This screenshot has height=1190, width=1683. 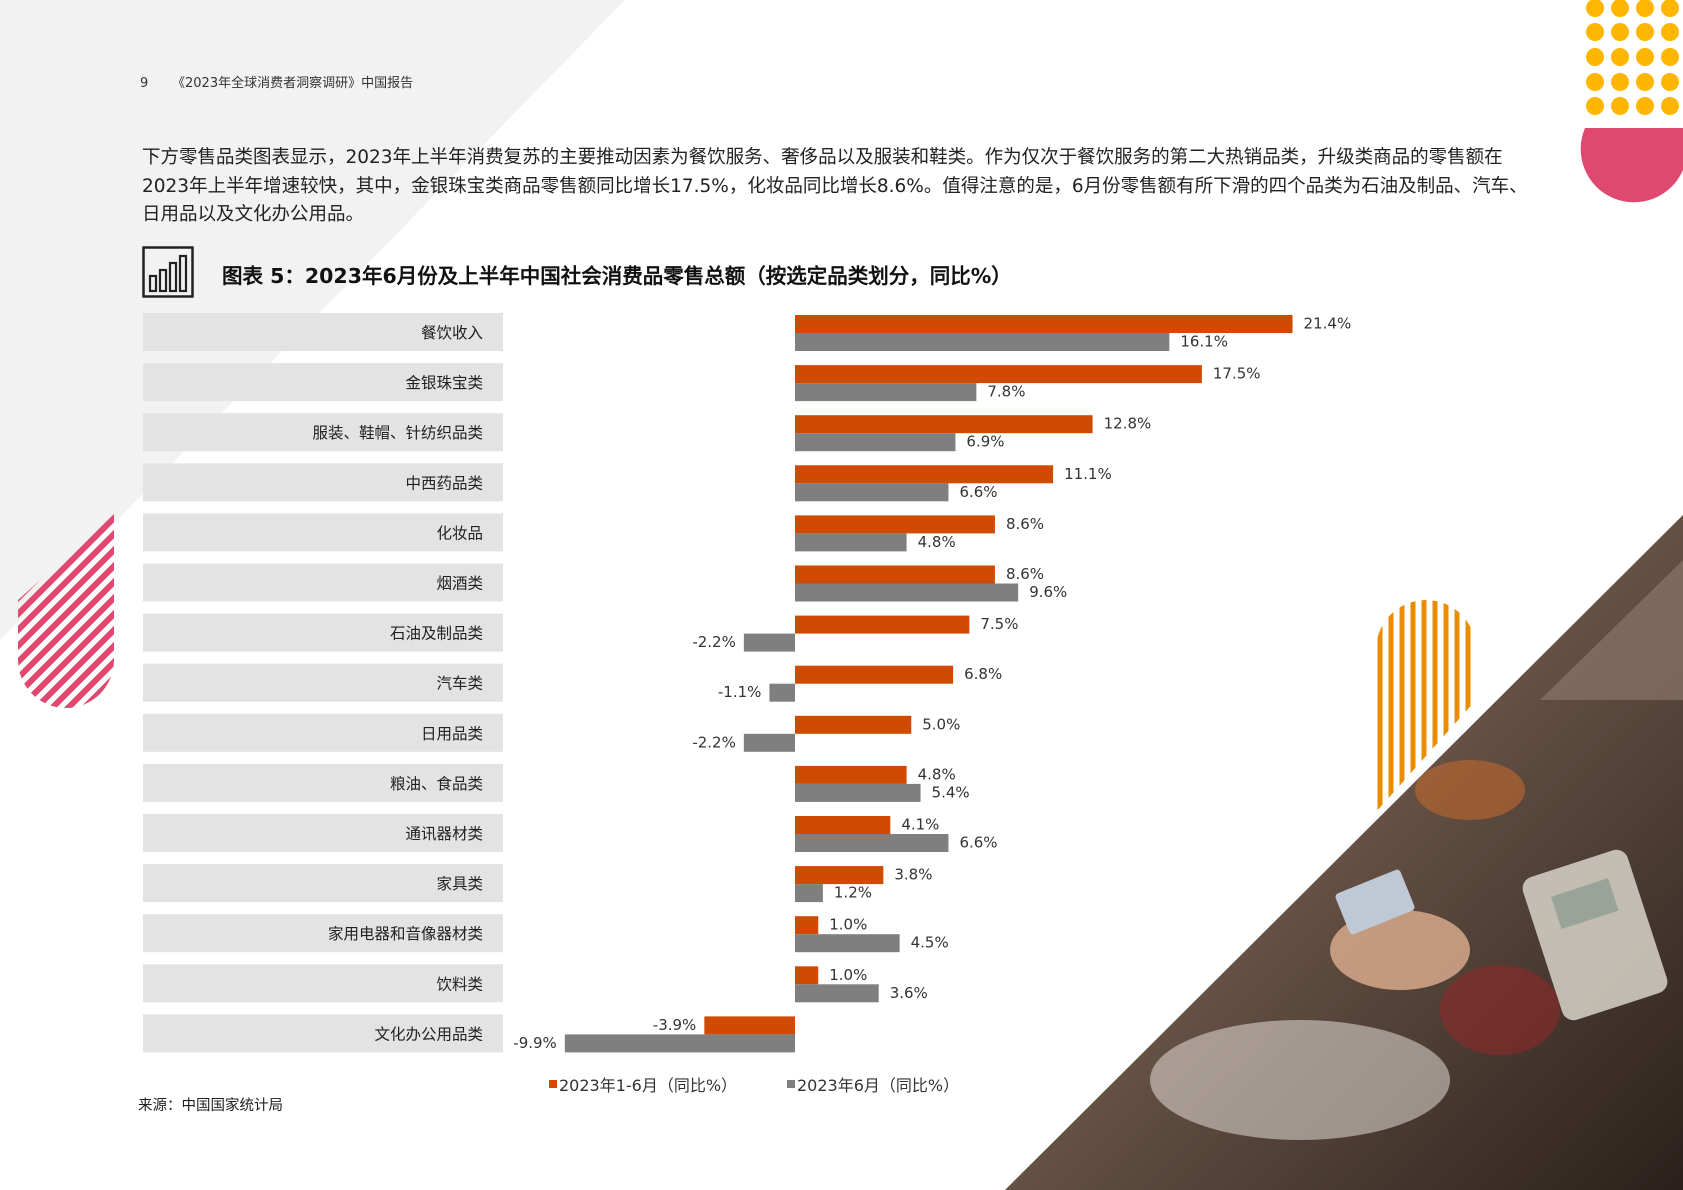 I want to click on legend-item-h1: 2023年1-6月（同比%）, so click(x=643, y=1084).